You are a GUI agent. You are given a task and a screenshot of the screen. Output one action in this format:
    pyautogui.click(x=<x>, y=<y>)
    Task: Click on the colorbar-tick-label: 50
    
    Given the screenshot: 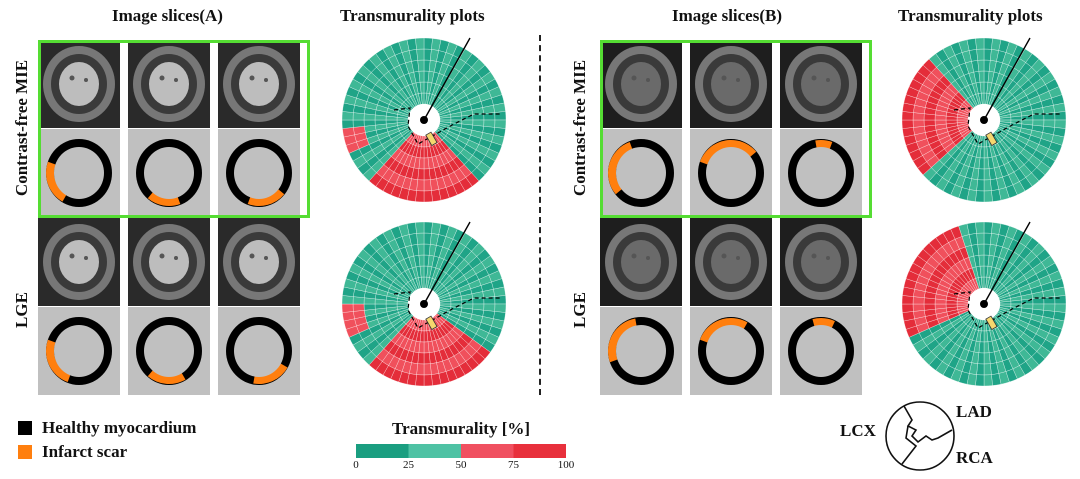 What is the action you would take?
    pyautogui.click(x=461, y=465)
    